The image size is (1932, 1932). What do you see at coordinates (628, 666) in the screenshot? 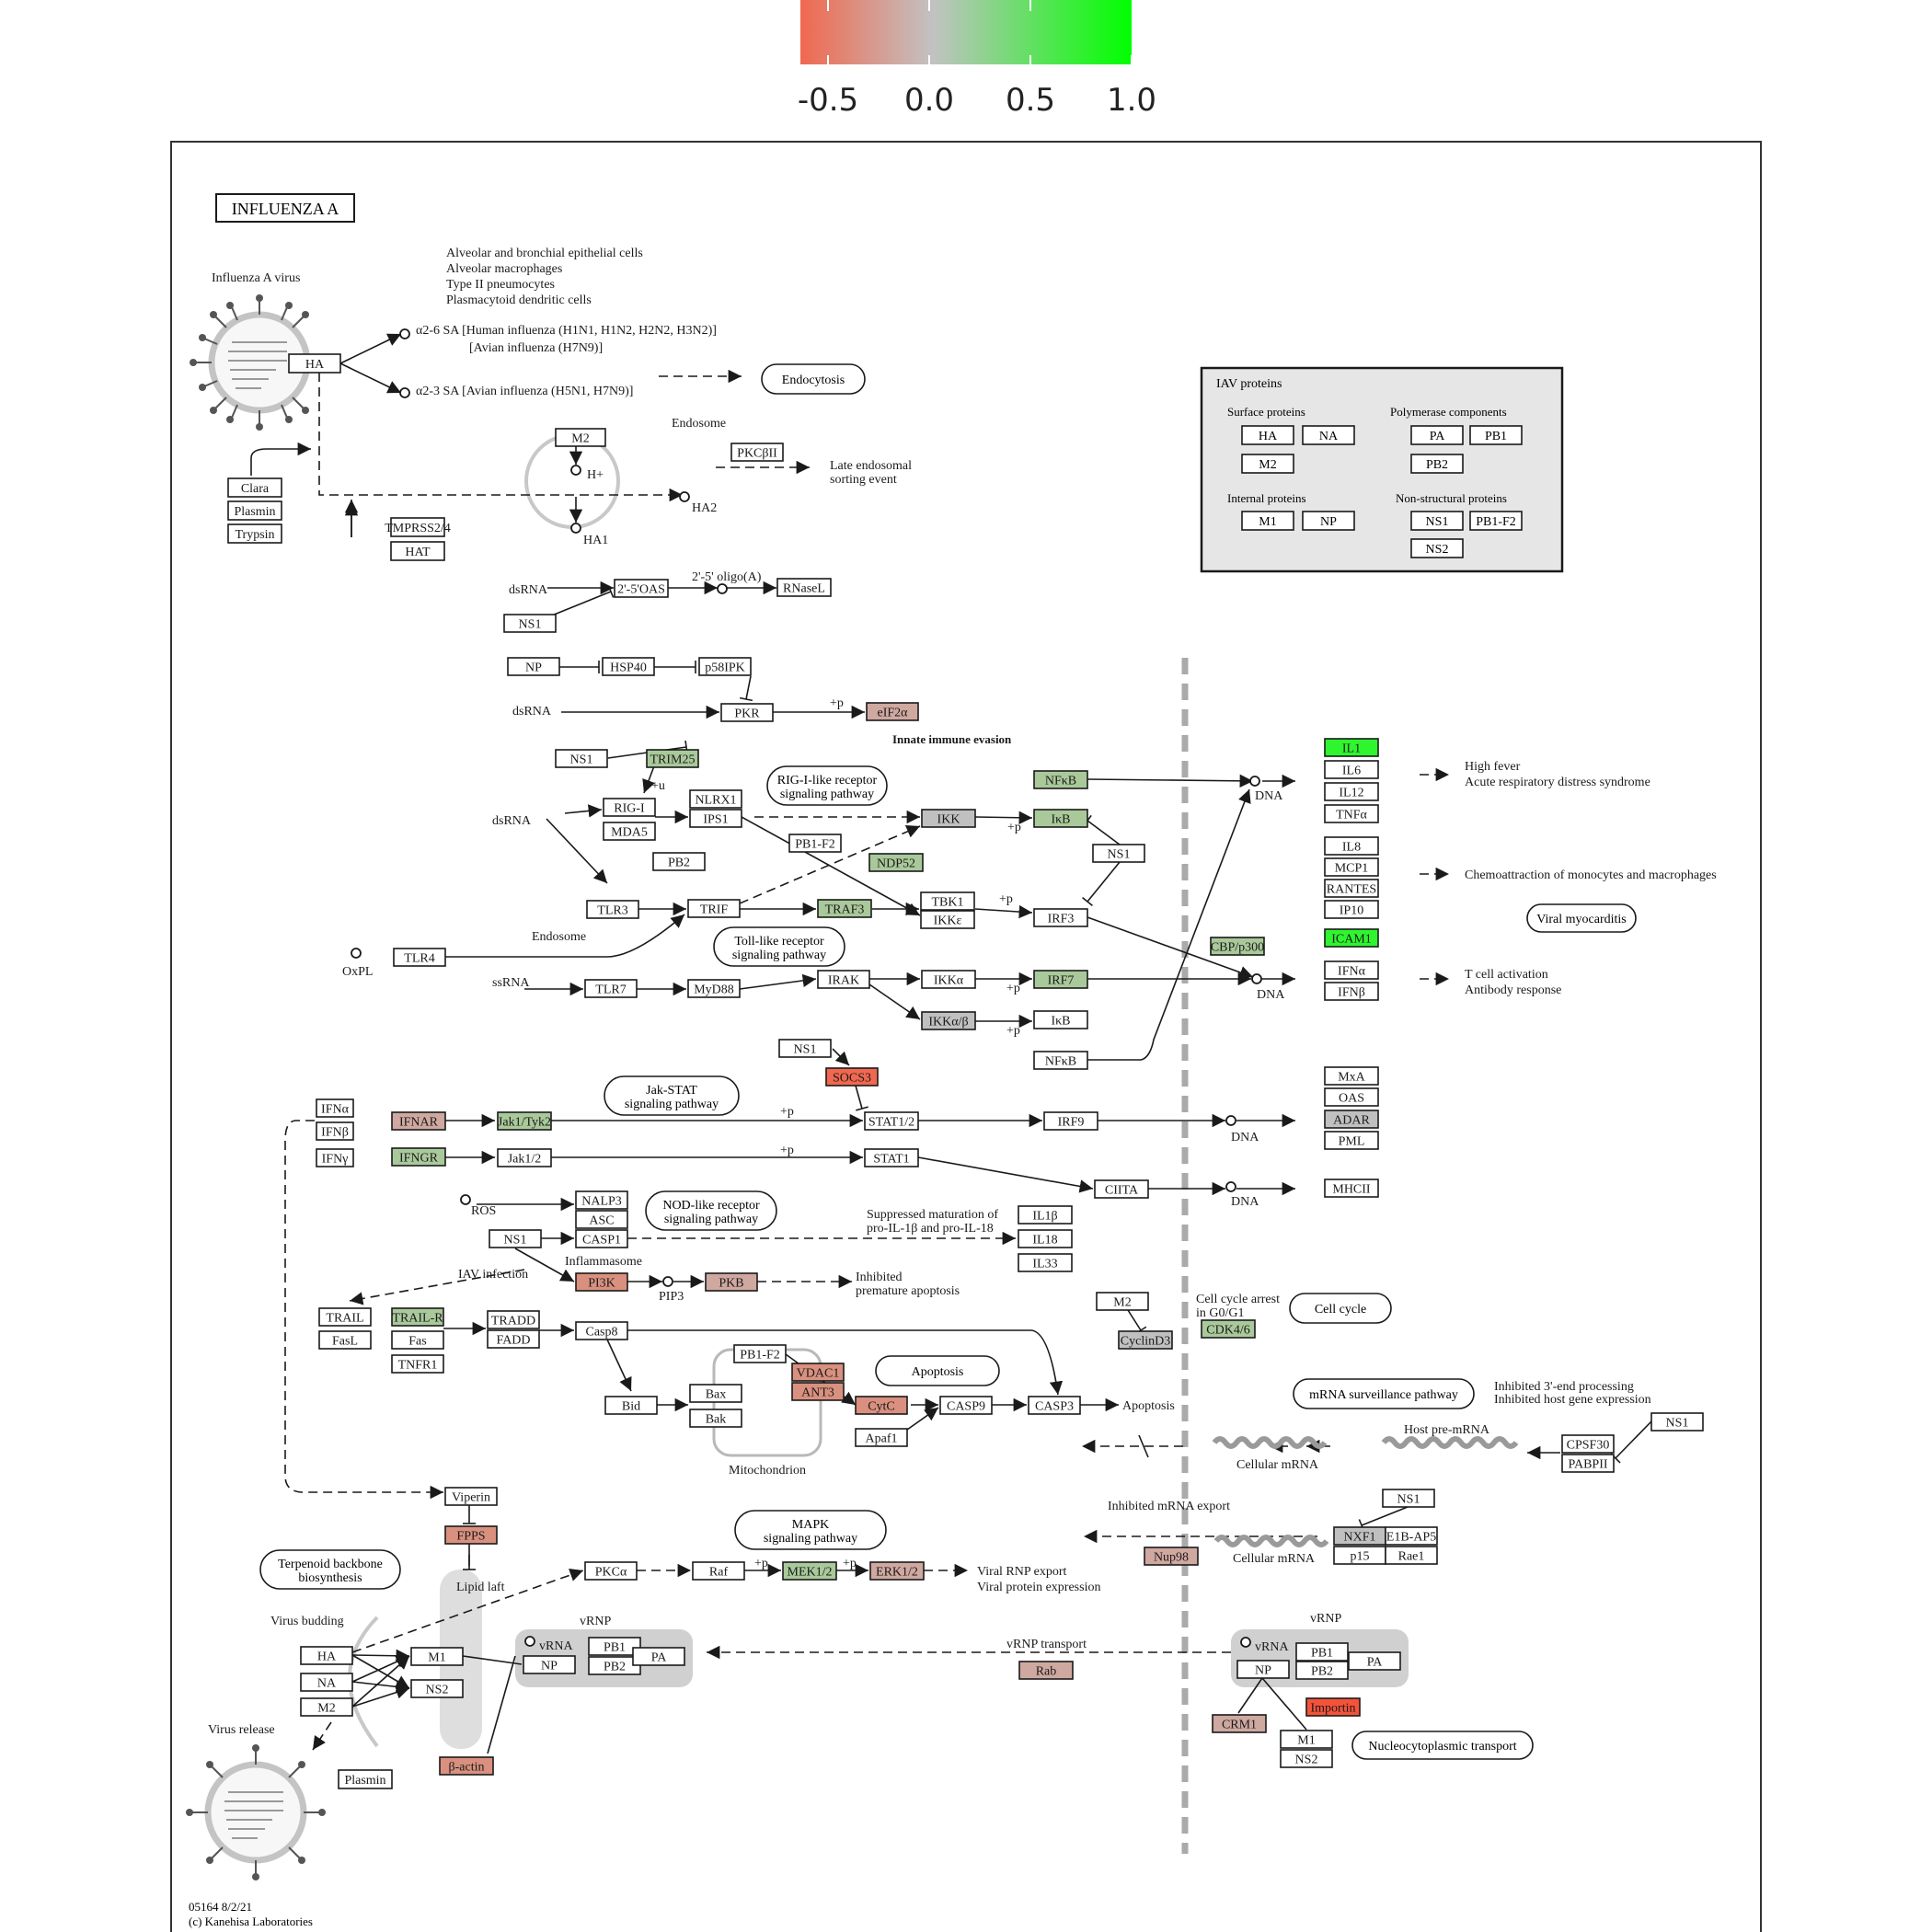
I see `gene-node-hsp40: HSP40` at bounding box center [628, 666].